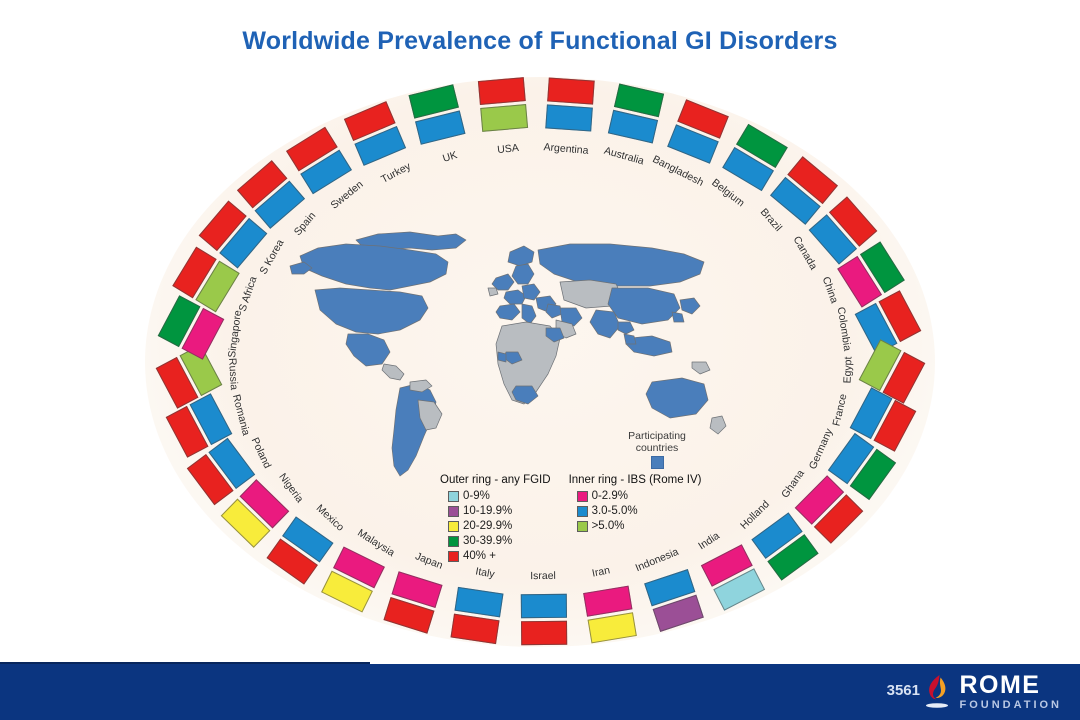  I want to click on country-label: USA, so click(508, 149).